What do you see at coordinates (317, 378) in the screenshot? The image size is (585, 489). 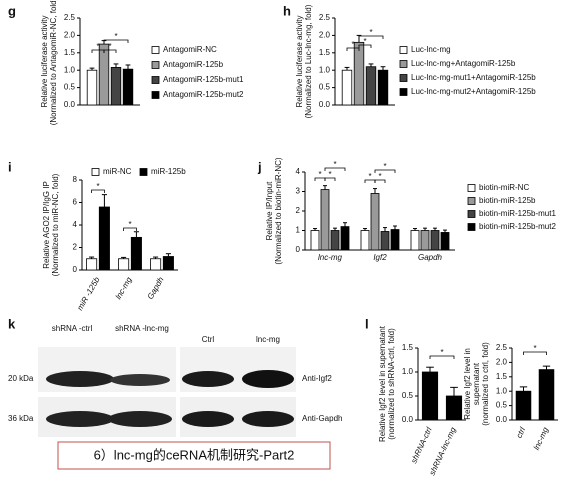 I see `antibody-label: Anti-Igf2` at bounding box center [317, 378].